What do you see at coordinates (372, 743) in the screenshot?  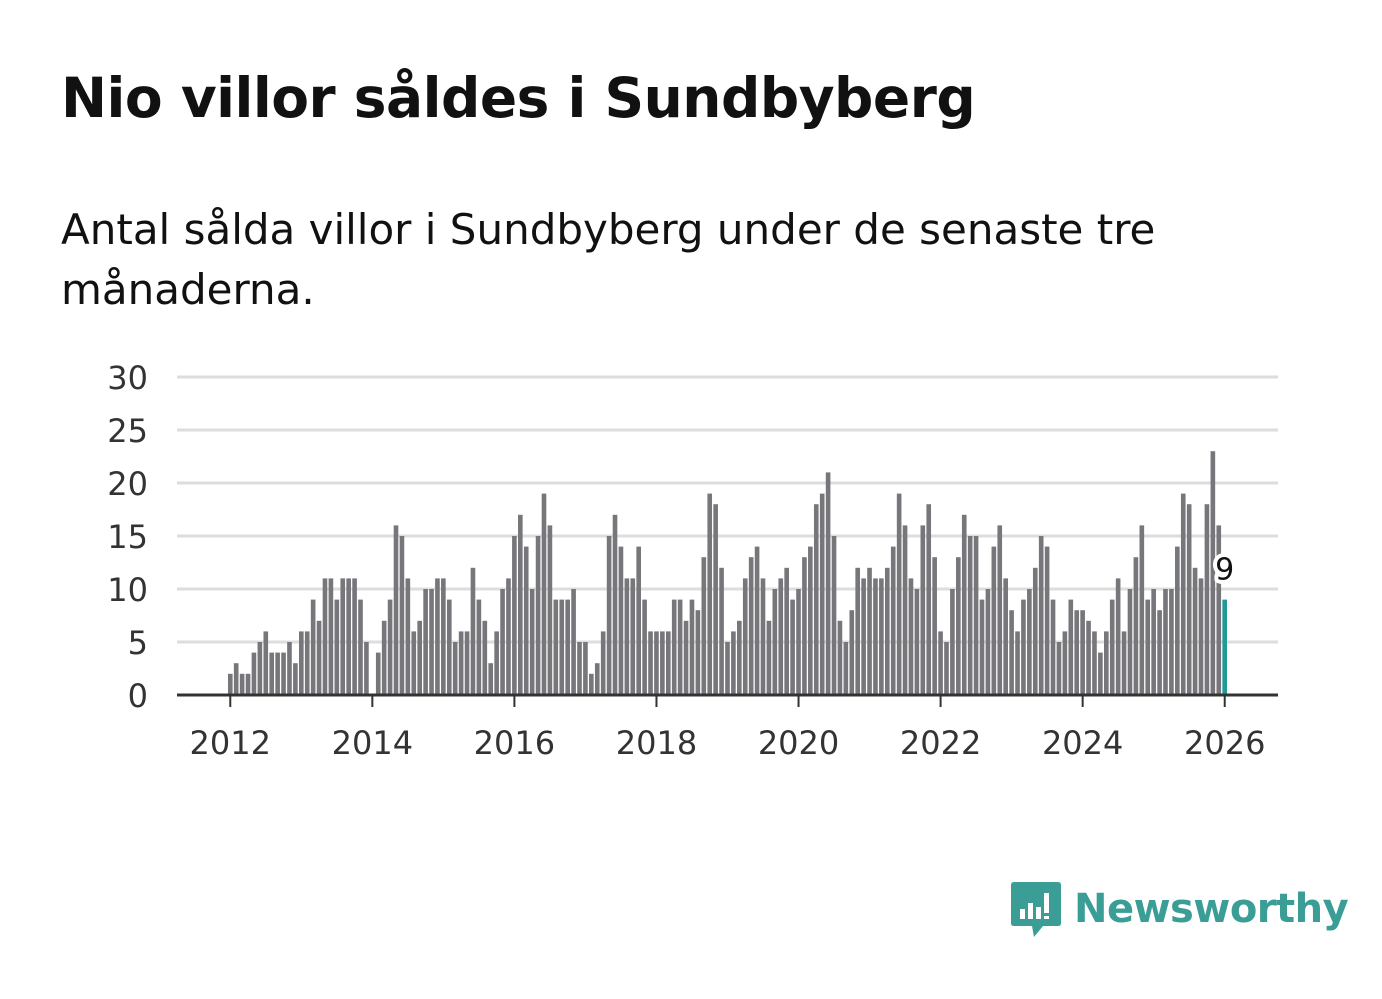 I see `x-tick-label: 2014` at bounding box center [372, 743].